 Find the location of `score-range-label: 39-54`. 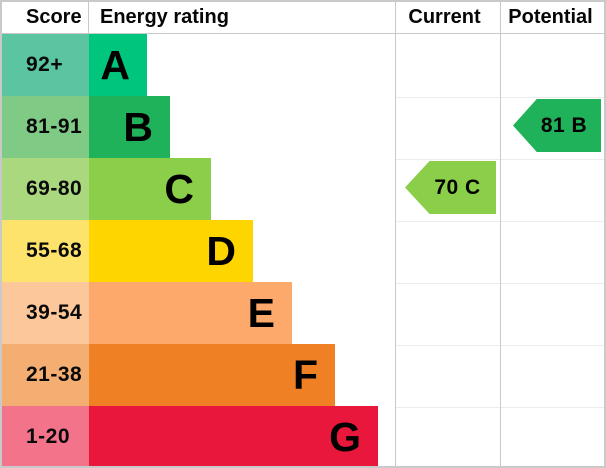

score-range-label: 39-54 is located at coordinates (54, 312).